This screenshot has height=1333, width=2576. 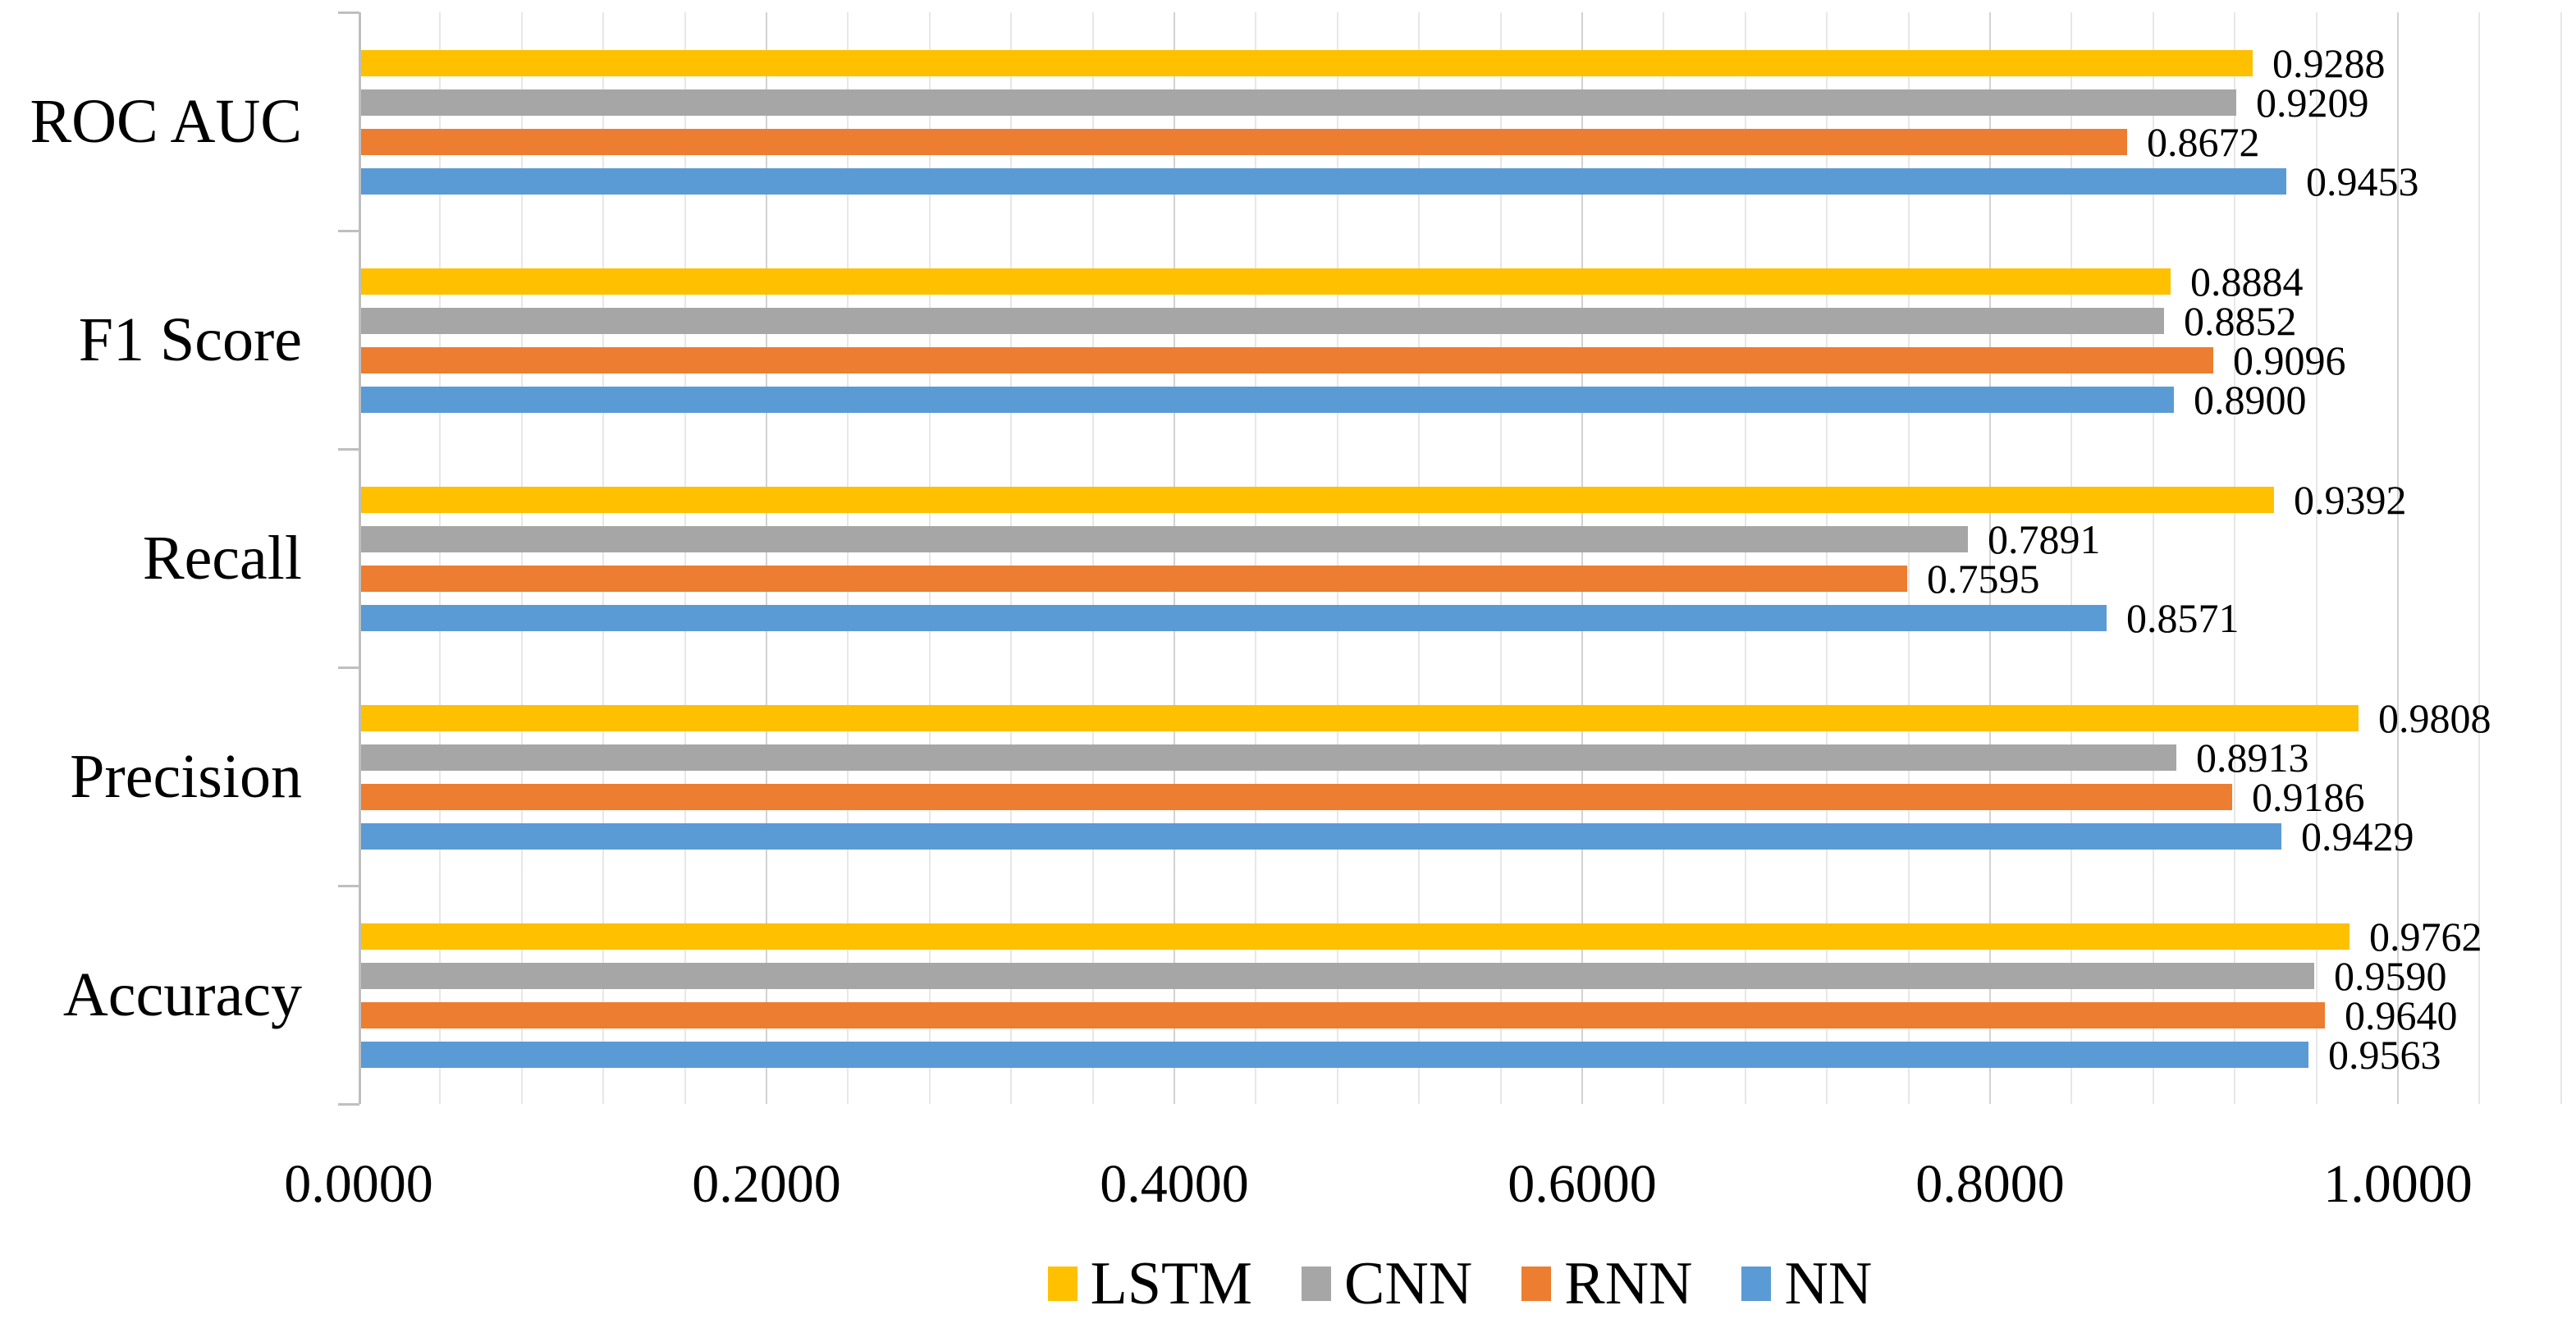 What do you see at coordinates (2357, 836) in the screenshot?
I see `bar-value-label: 0.9429` at bounding box center [2357, 836].